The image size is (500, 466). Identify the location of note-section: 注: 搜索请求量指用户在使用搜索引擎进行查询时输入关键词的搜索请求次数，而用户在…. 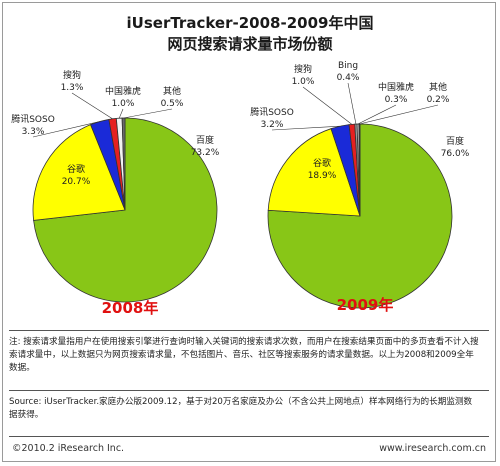
(249, 352).